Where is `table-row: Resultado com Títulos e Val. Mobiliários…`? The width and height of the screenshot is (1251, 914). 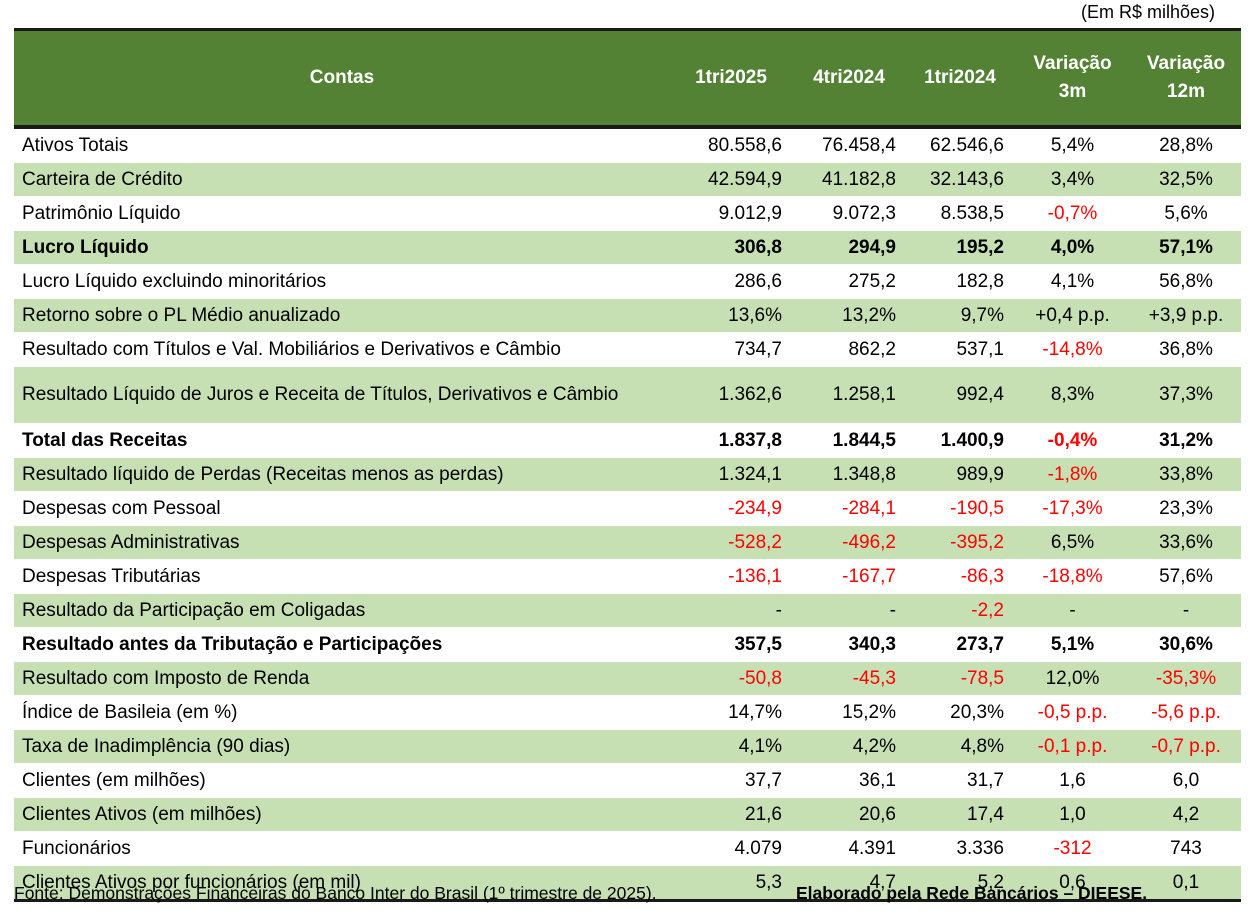 table-row: Resultado com Títulos e Val. Mobiliários… is located at coordinates (627, 349).